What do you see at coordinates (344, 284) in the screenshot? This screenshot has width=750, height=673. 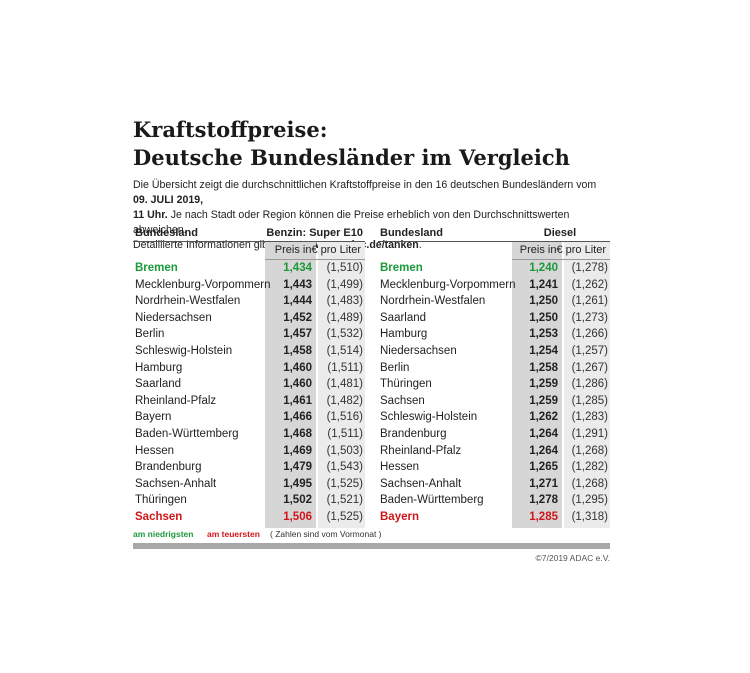 I see `previous-price: (1,499)` at bounding box center [344, 284].